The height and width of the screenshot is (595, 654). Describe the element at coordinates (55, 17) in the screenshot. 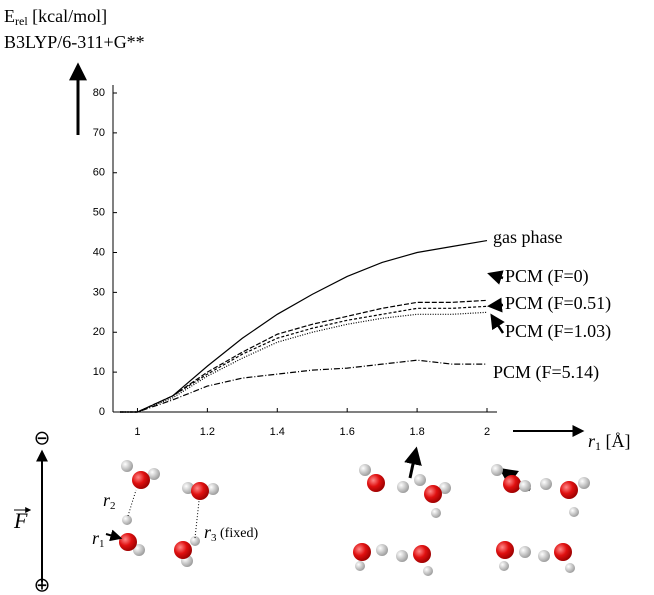

I see `y-label: Erel [kcal/mol]` at that location.